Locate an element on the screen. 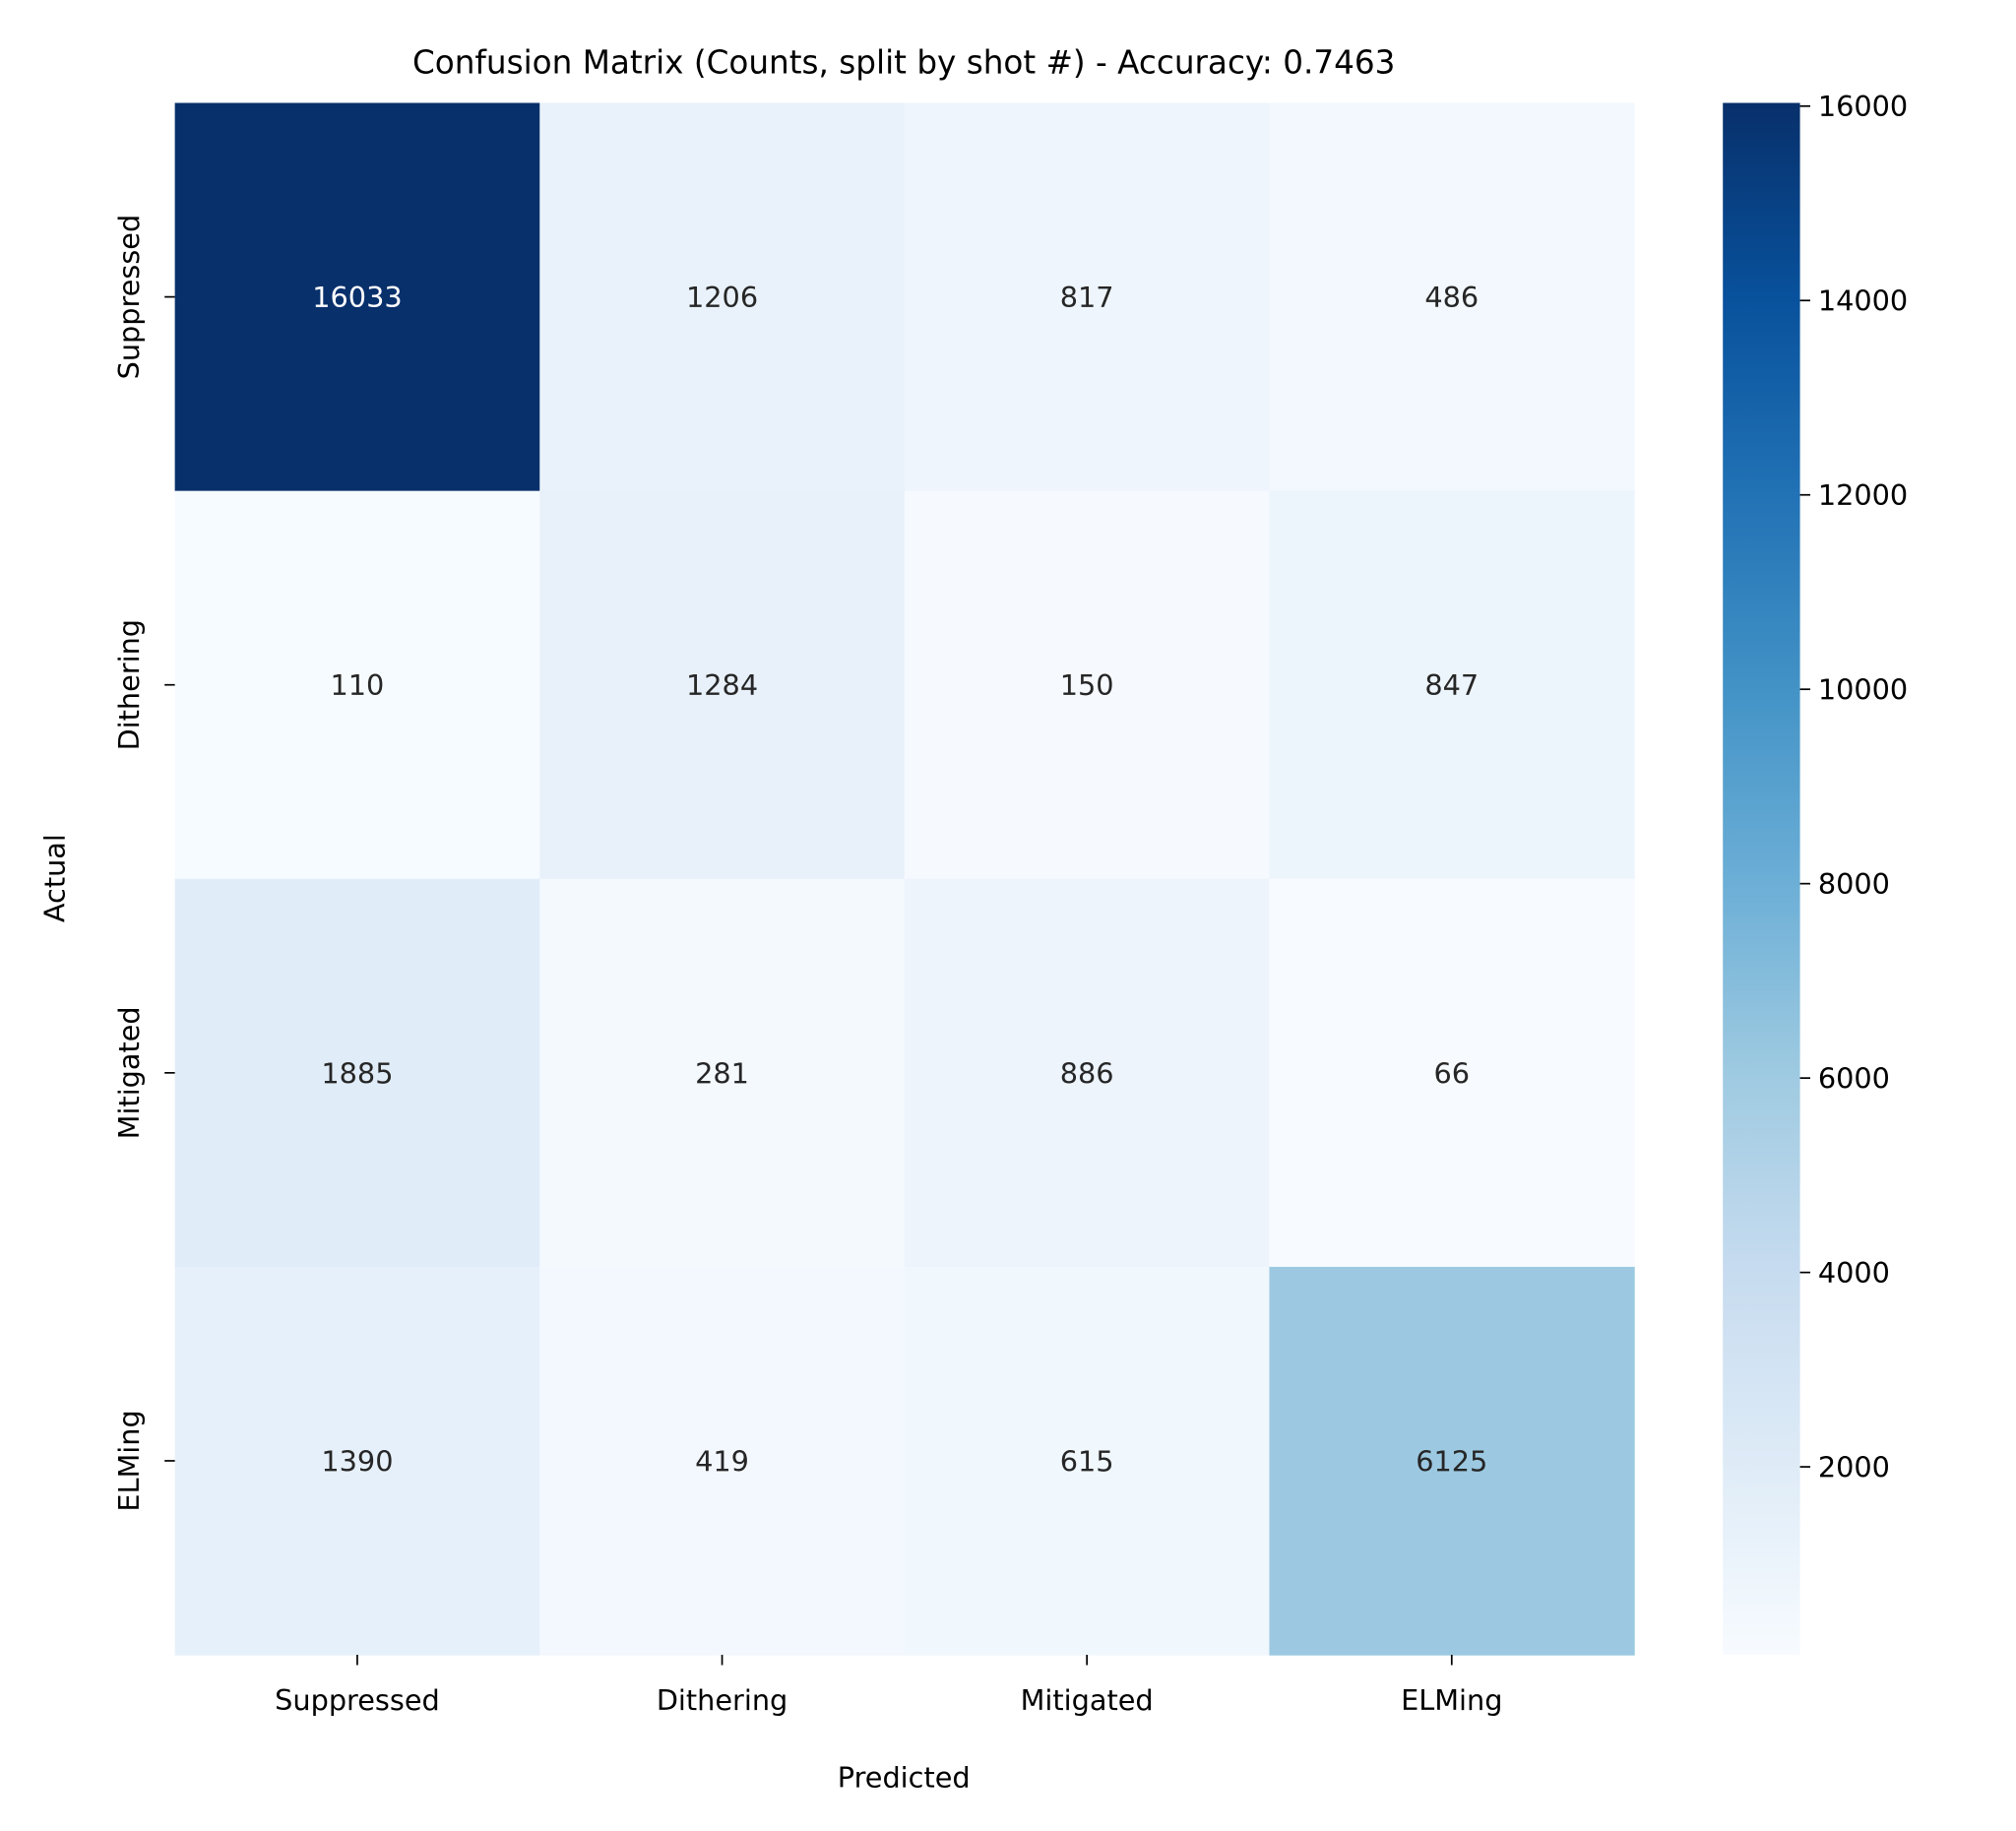 The image size is (2016, 1831). cell-value-label: 419 is located at coordinates (722, 1461).